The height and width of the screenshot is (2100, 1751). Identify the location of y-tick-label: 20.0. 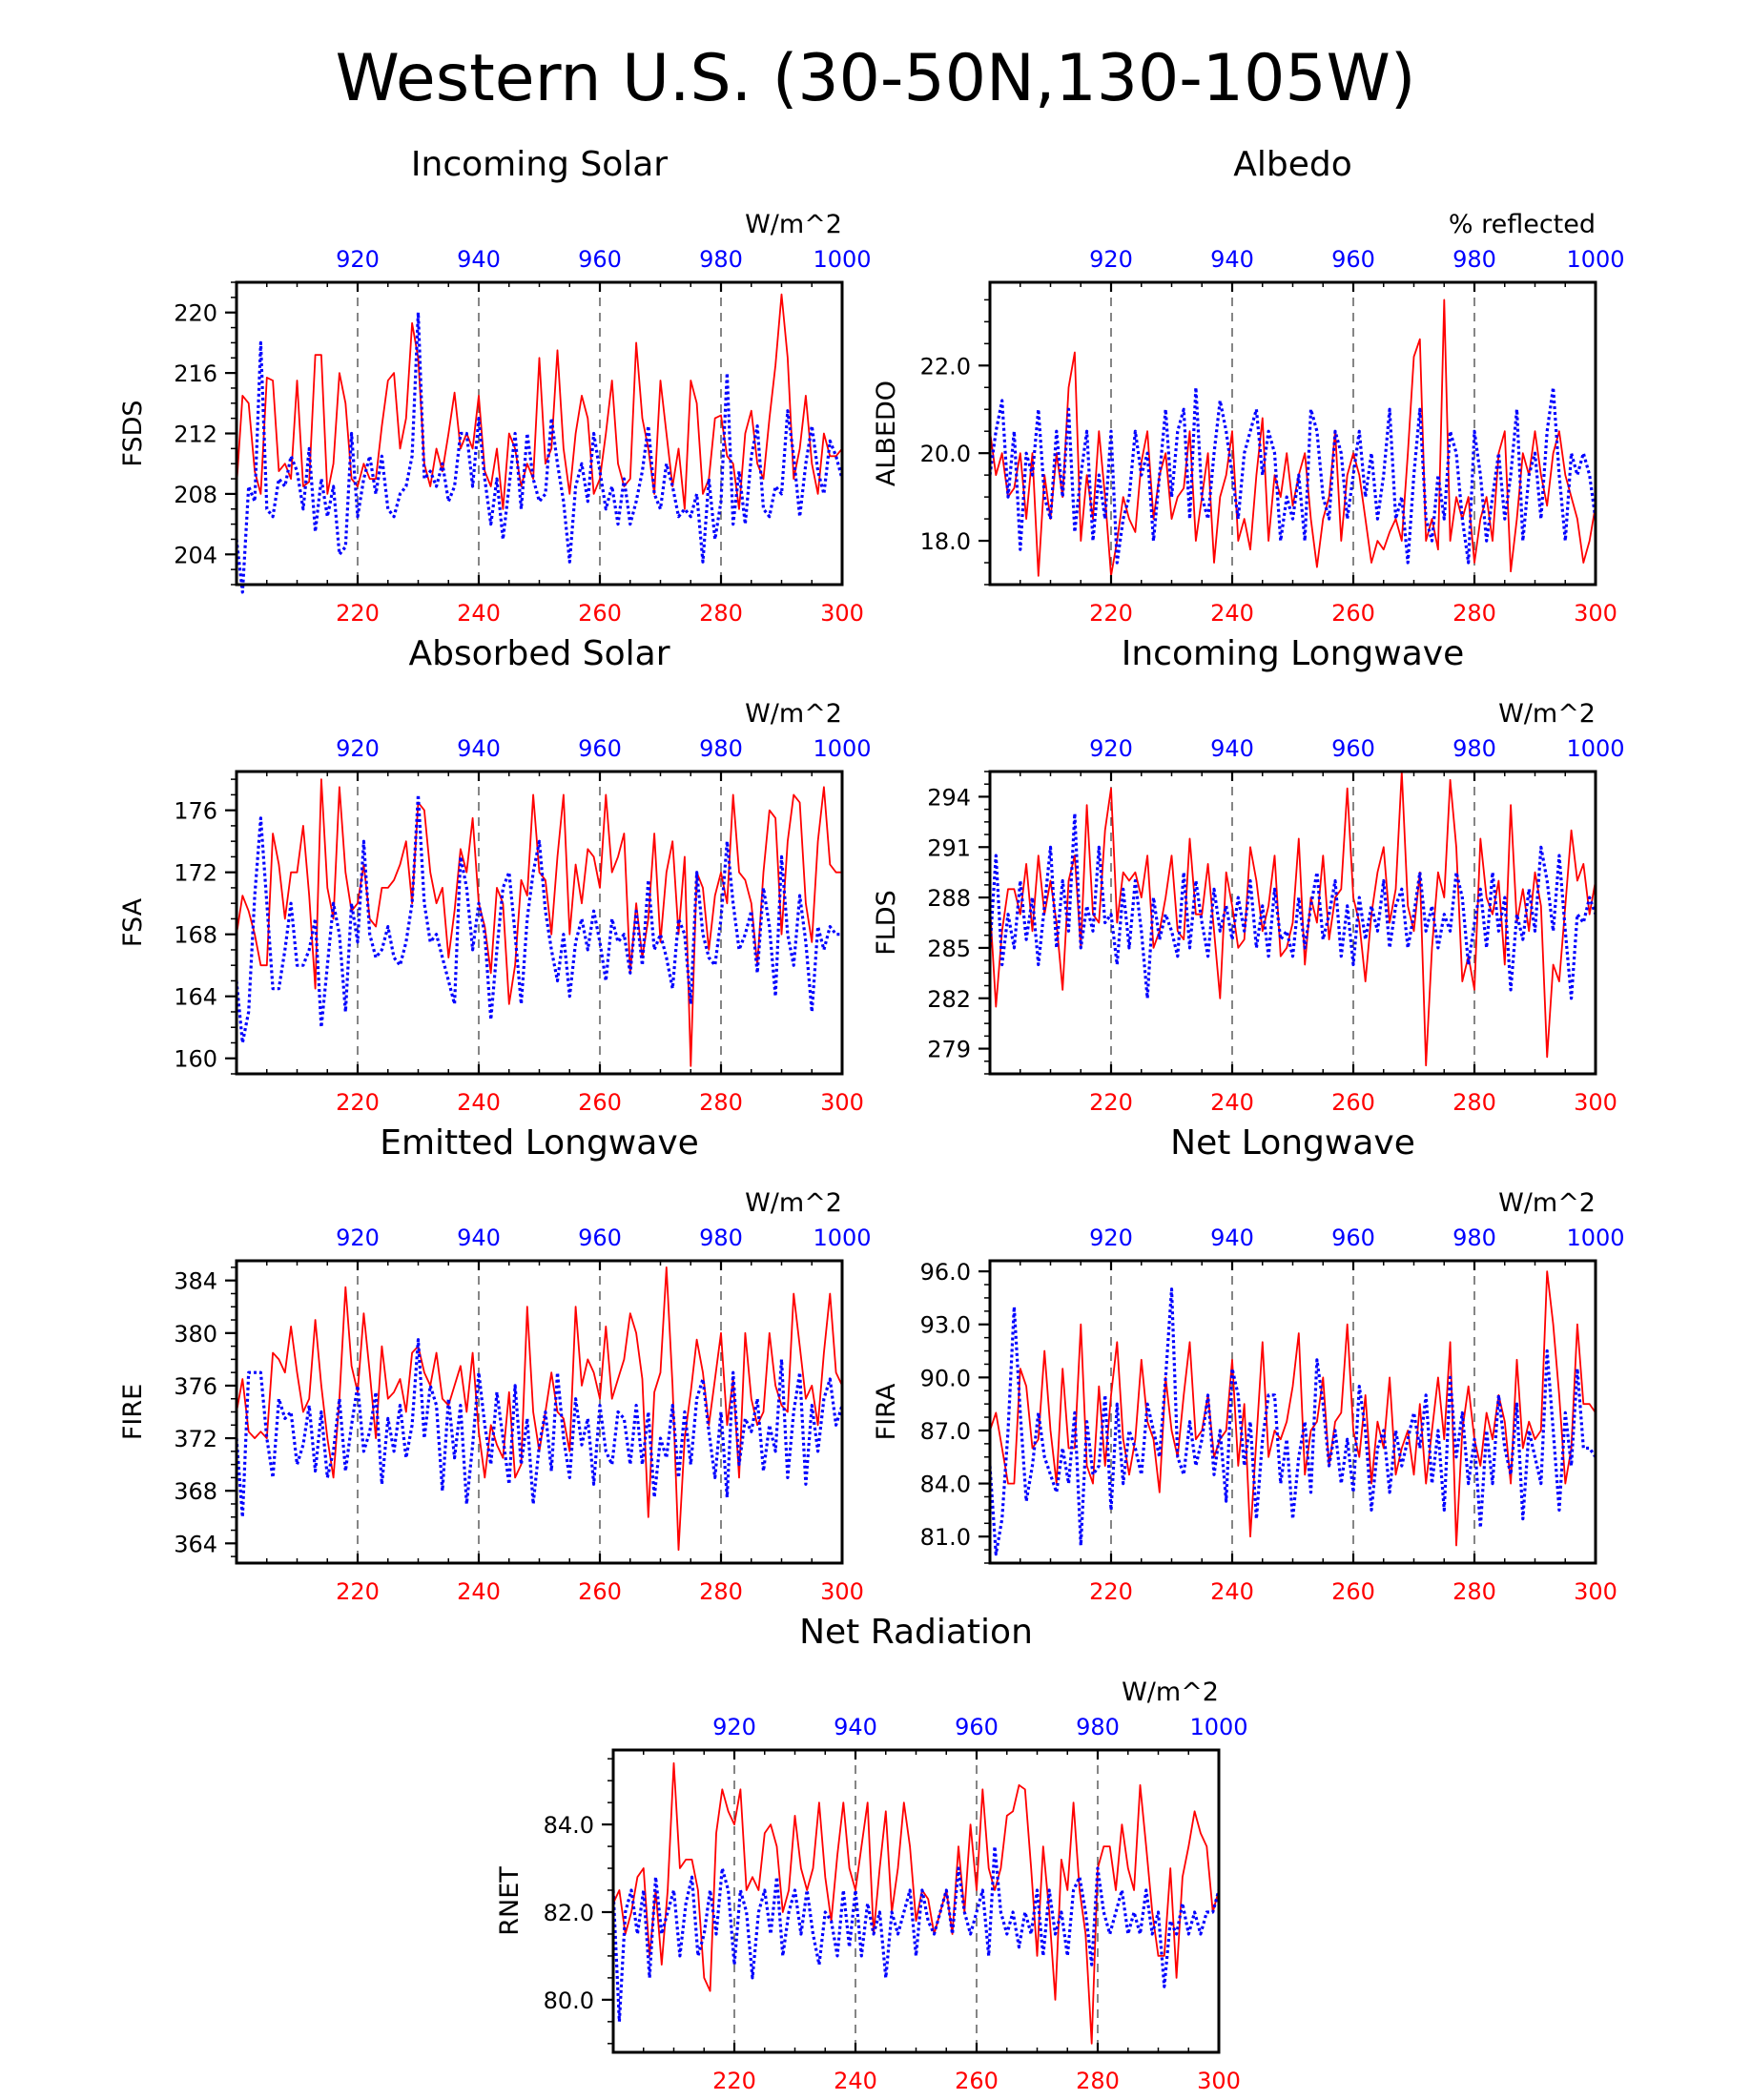
(945, 454).